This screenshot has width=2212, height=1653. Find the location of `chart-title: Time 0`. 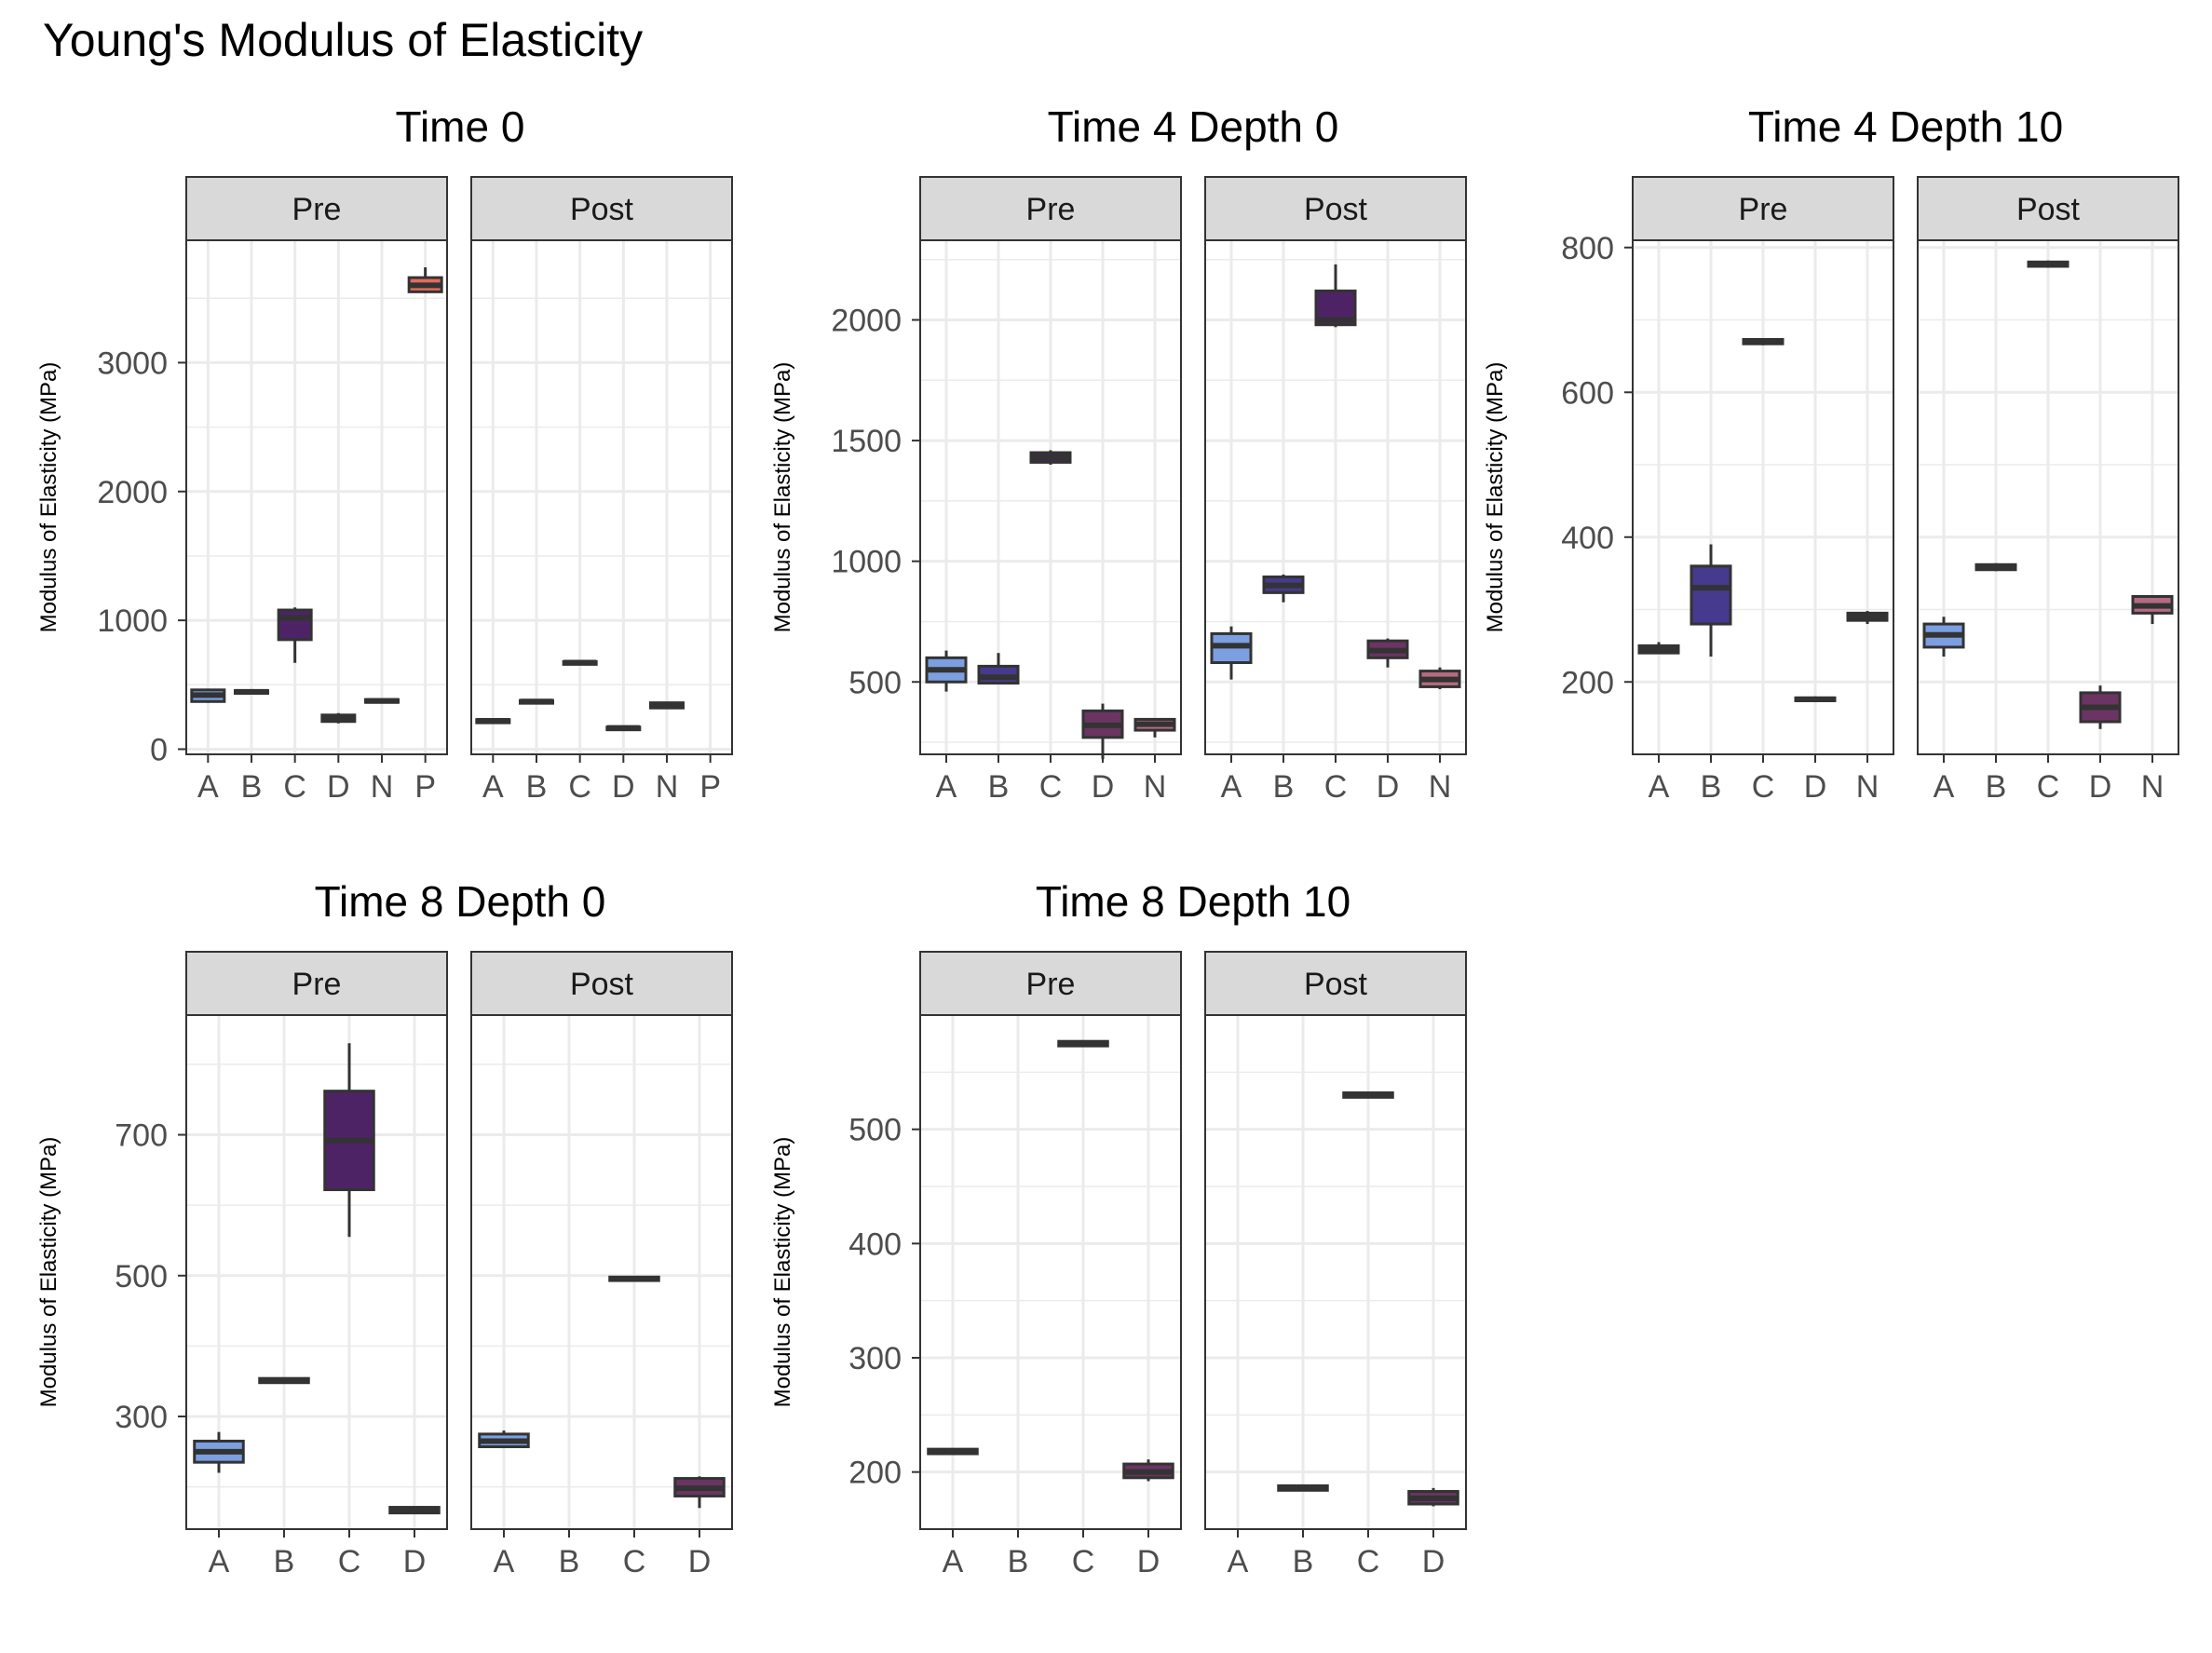

chart-title: Time 0 is located at coordinates (460, 126).